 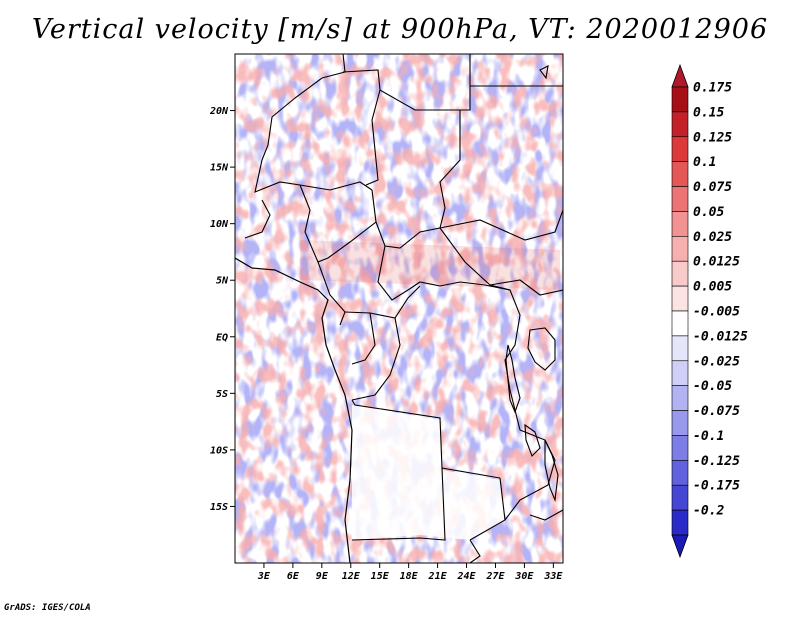 What do you see at coordinates (716, 262) in the screenshot?
I see `colorbar-label: 0.0125` at bounding box center [716, 262].